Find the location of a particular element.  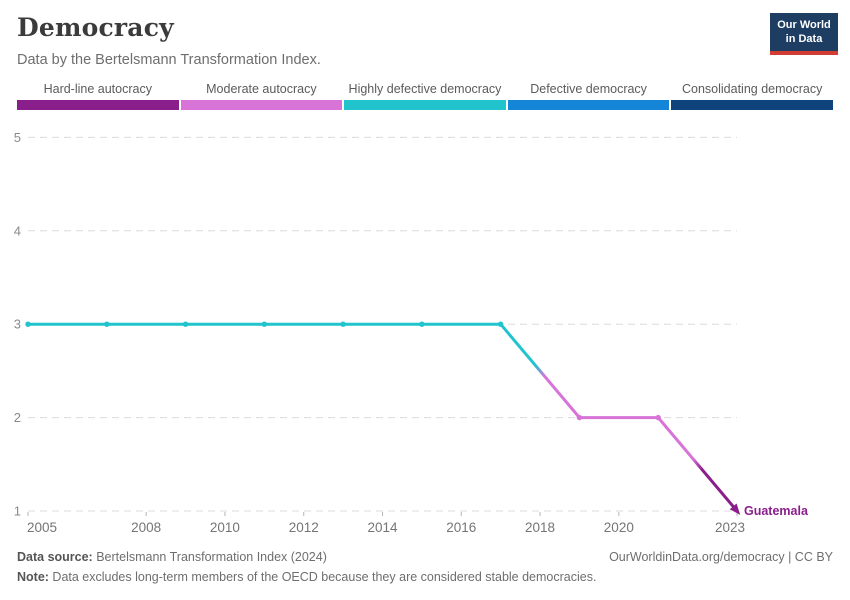

y-axis-label-4: 4 is located at coordinates (17, 230).